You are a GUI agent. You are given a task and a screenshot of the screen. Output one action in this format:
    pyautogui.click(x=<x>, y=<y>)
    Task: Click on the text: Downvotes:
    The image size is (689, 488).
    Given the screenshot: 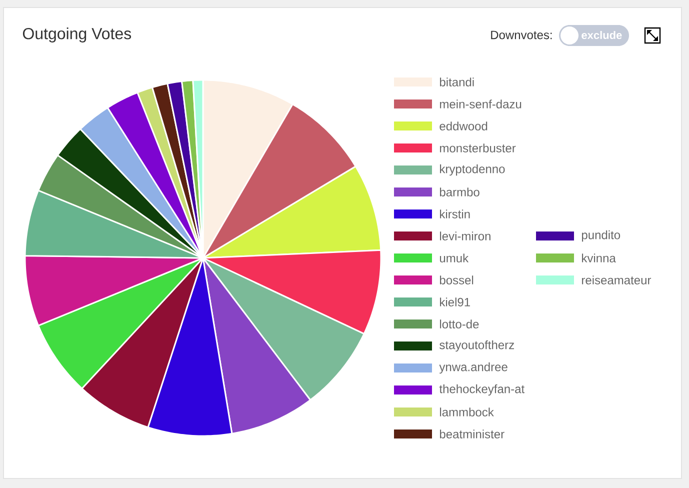 What is the action you would take?
    pyautogui.click(x=521, y=35)
    